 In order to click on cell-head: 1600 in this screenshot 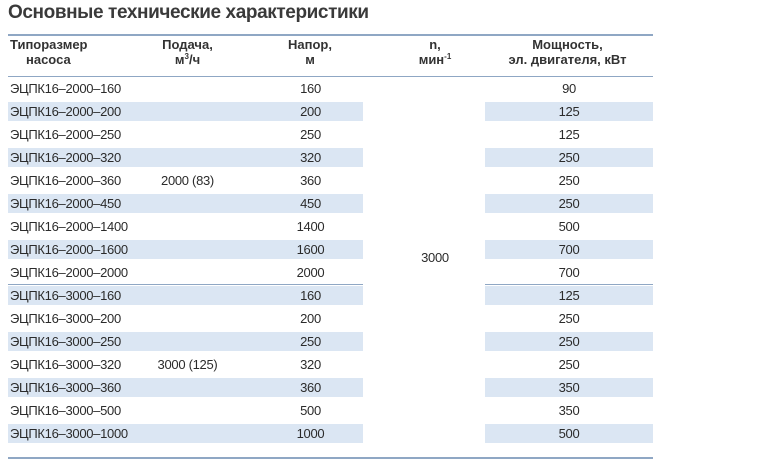, I will do `click(310, 249)`.